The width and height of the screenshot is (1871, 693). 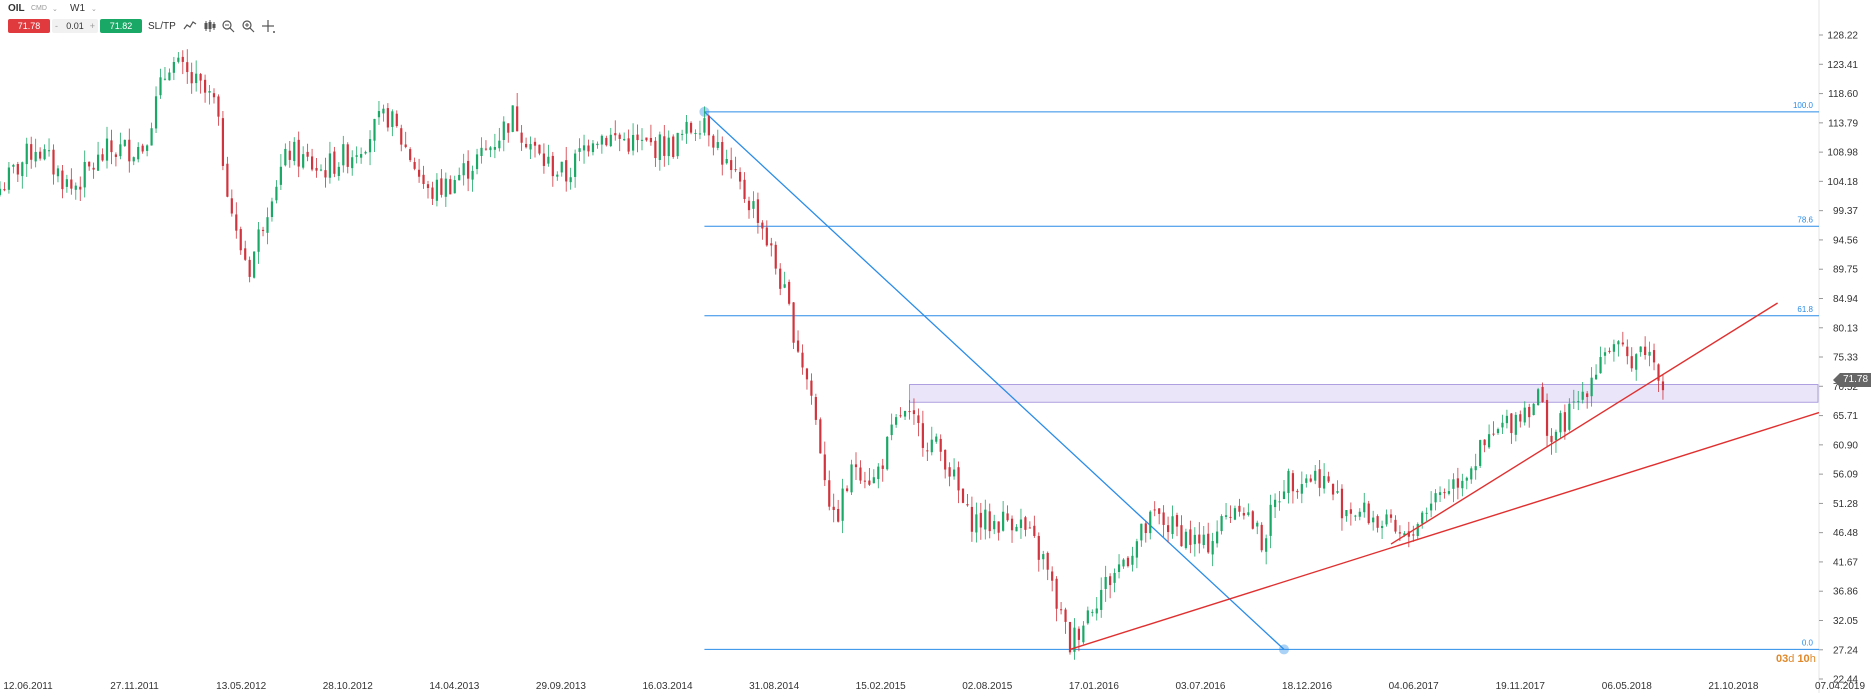 What do you see at coordinates (228, 26) in the screenshot?
I see `zoom-out-icon` at bounding box center [228, 26].